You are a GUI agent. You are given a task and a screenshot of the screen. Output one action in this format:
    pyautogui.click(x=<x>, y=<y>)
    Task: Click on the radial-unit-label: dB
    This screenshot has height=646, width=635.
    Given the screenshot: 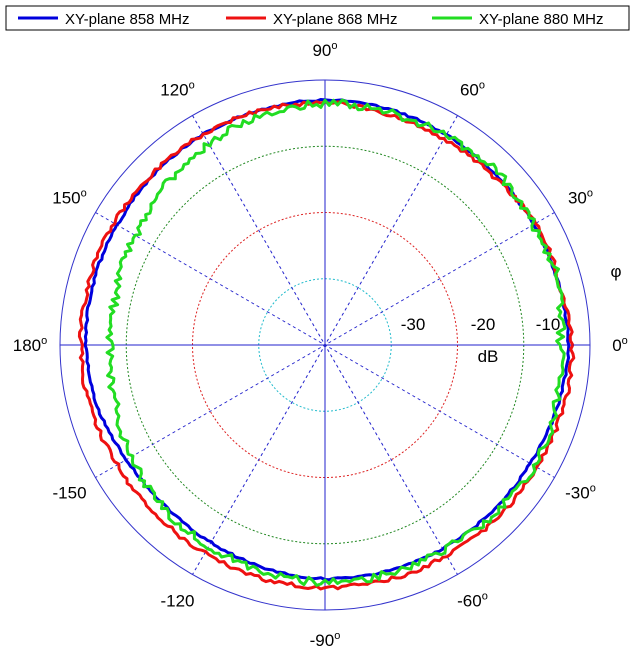 What is the action you would take?
    pyautogui.click(x=488, y=356)
    